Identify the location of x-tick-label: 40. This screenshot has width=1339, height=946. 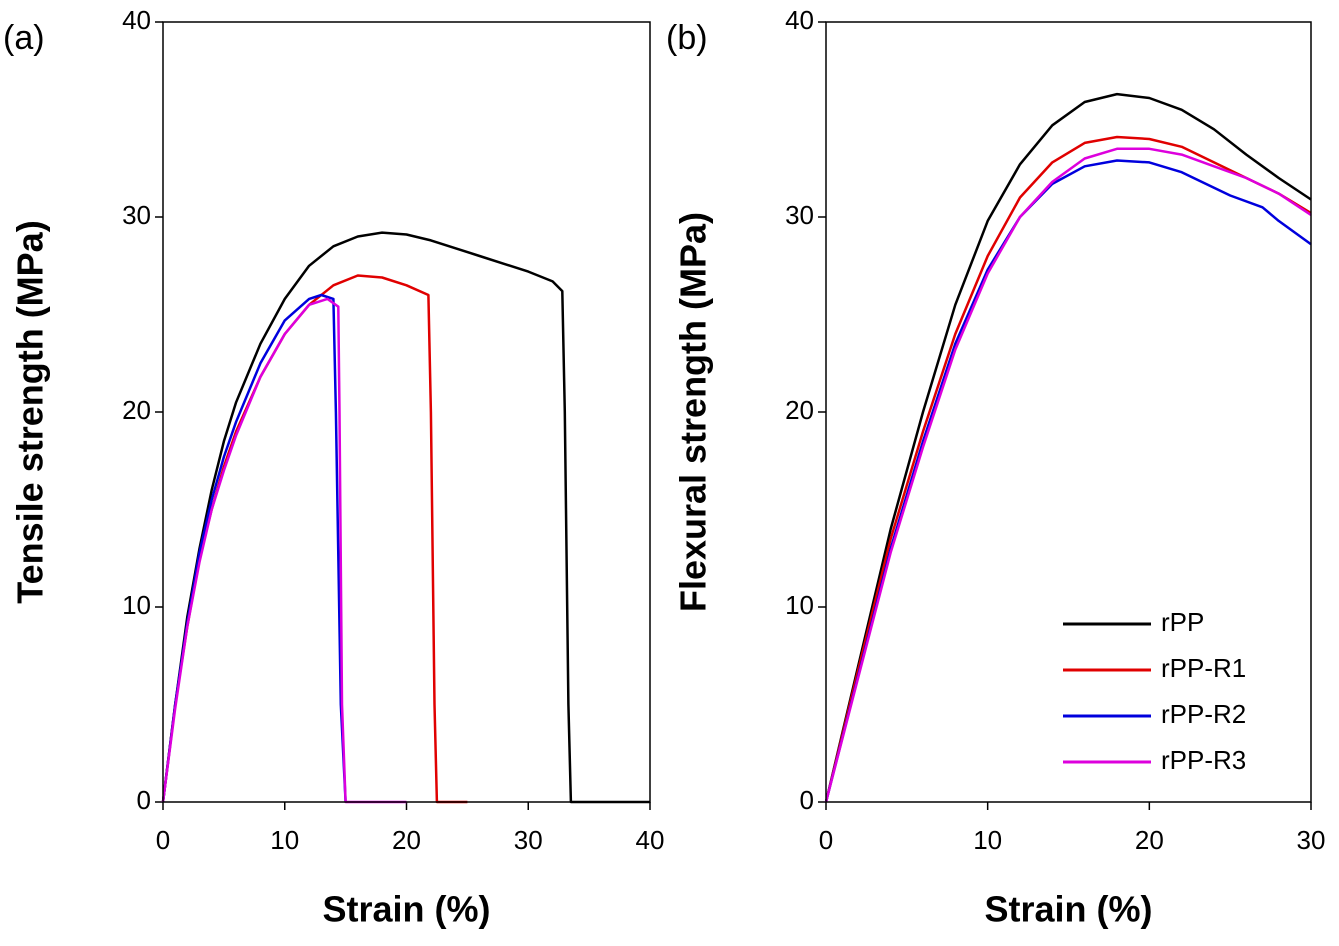
(650, 840).